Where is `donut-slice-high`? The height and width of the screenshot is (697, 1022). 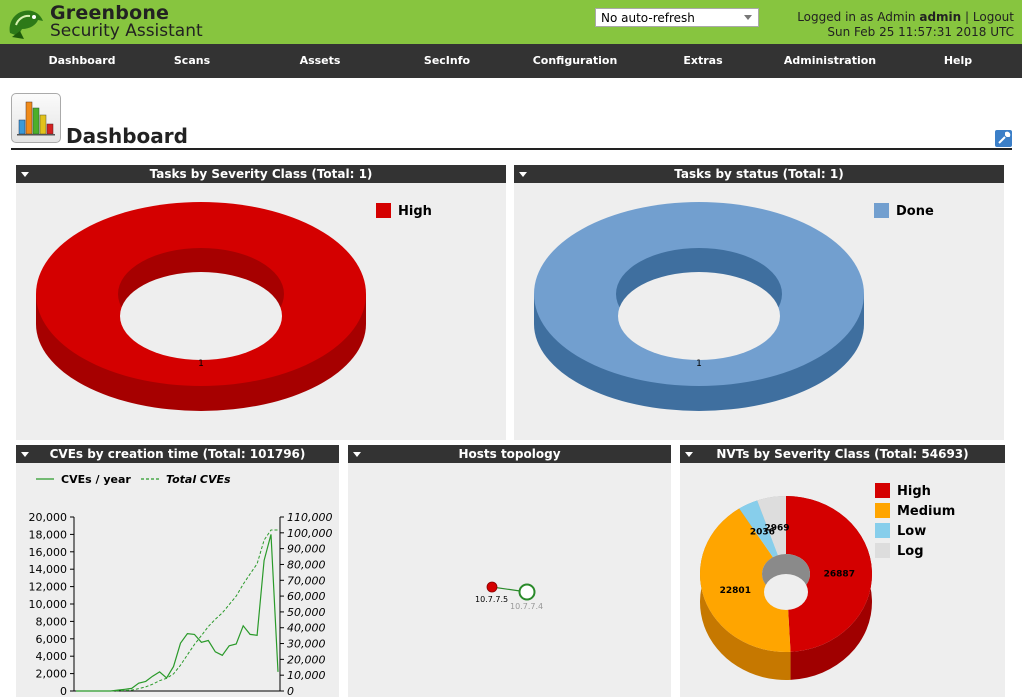
donut-slice-high is located at coordinates (829, 574).